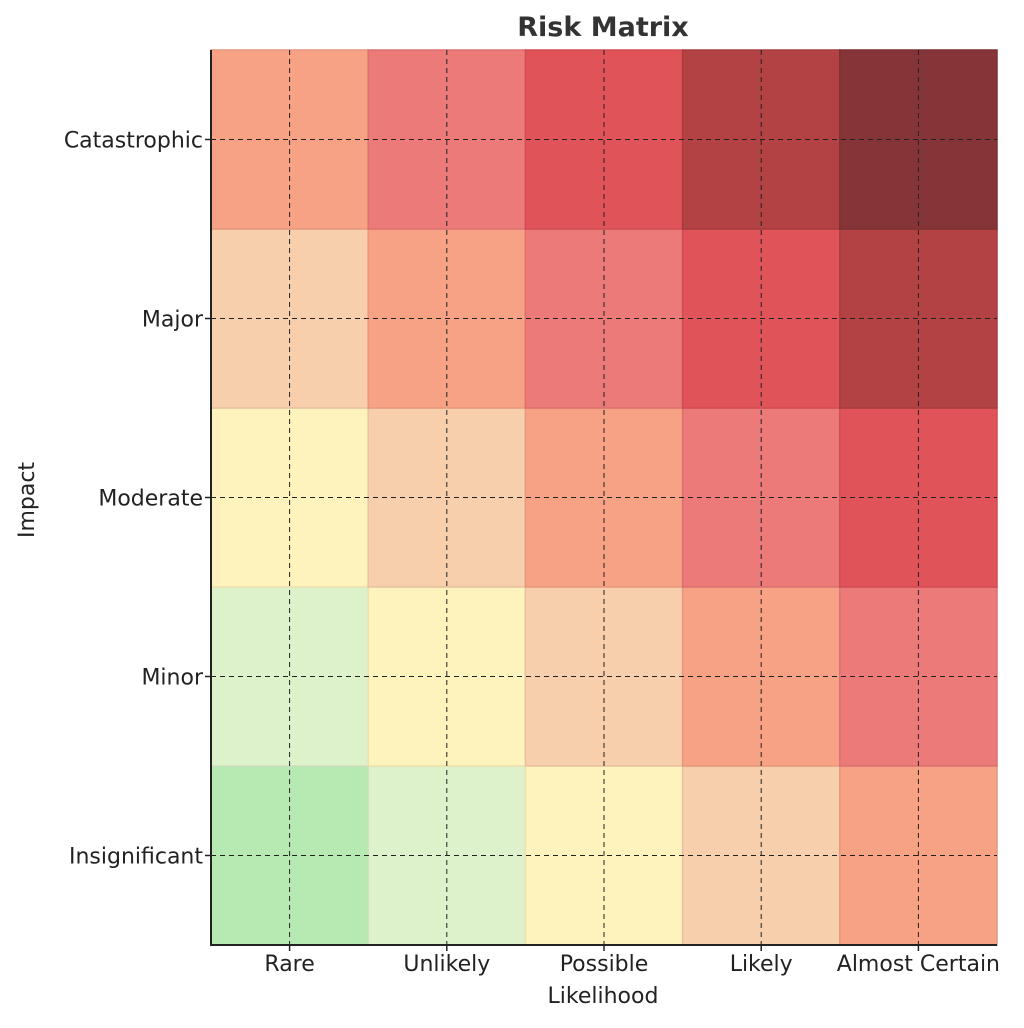  I want to click on y-tick-label: Minor, so click(172, 678).